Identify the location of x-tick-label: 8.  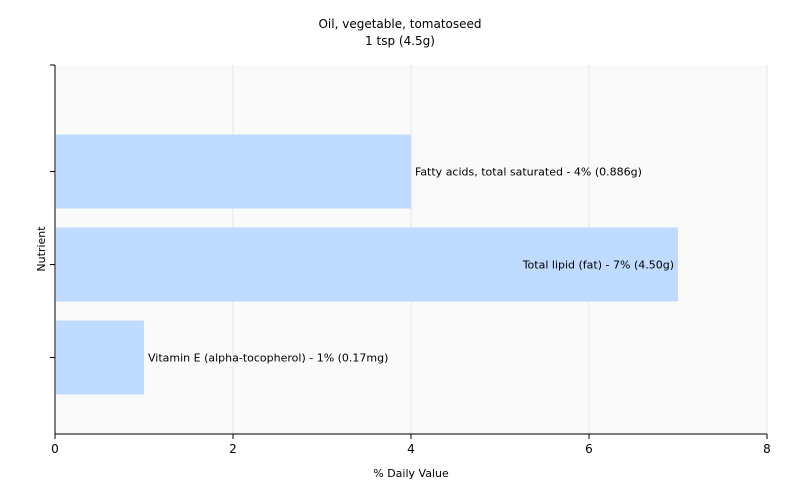
(767, 449).